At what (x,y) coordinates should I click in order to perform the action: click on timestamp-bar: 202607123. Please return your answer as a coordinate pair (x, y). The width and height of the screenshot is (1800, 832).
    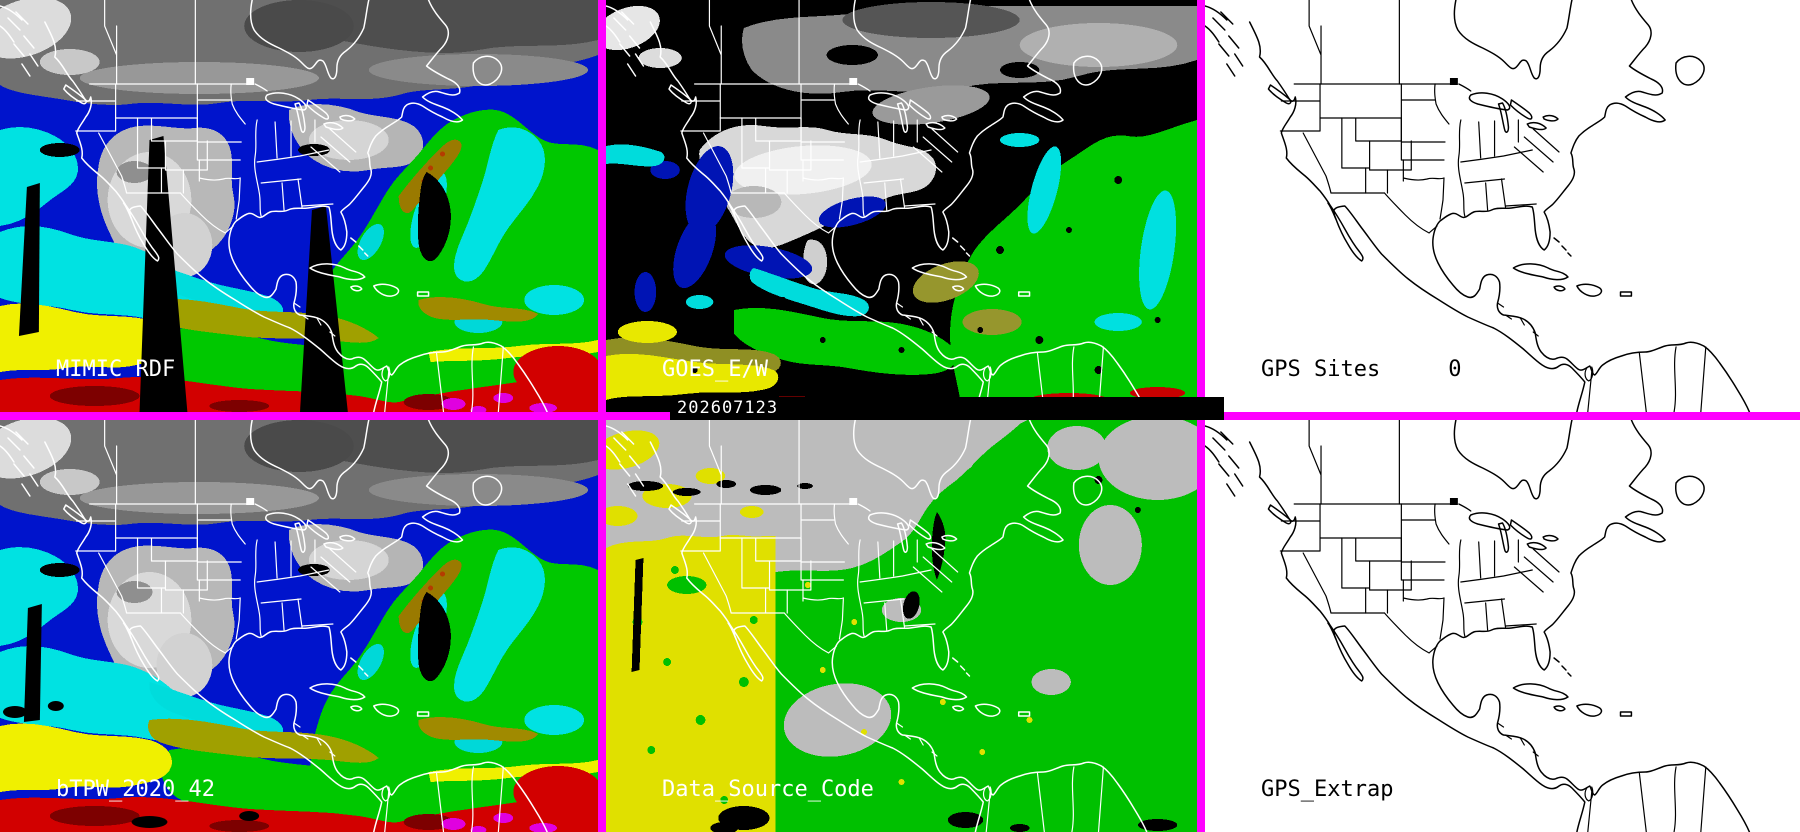
    Looking at the image, I should click on (947, 408).